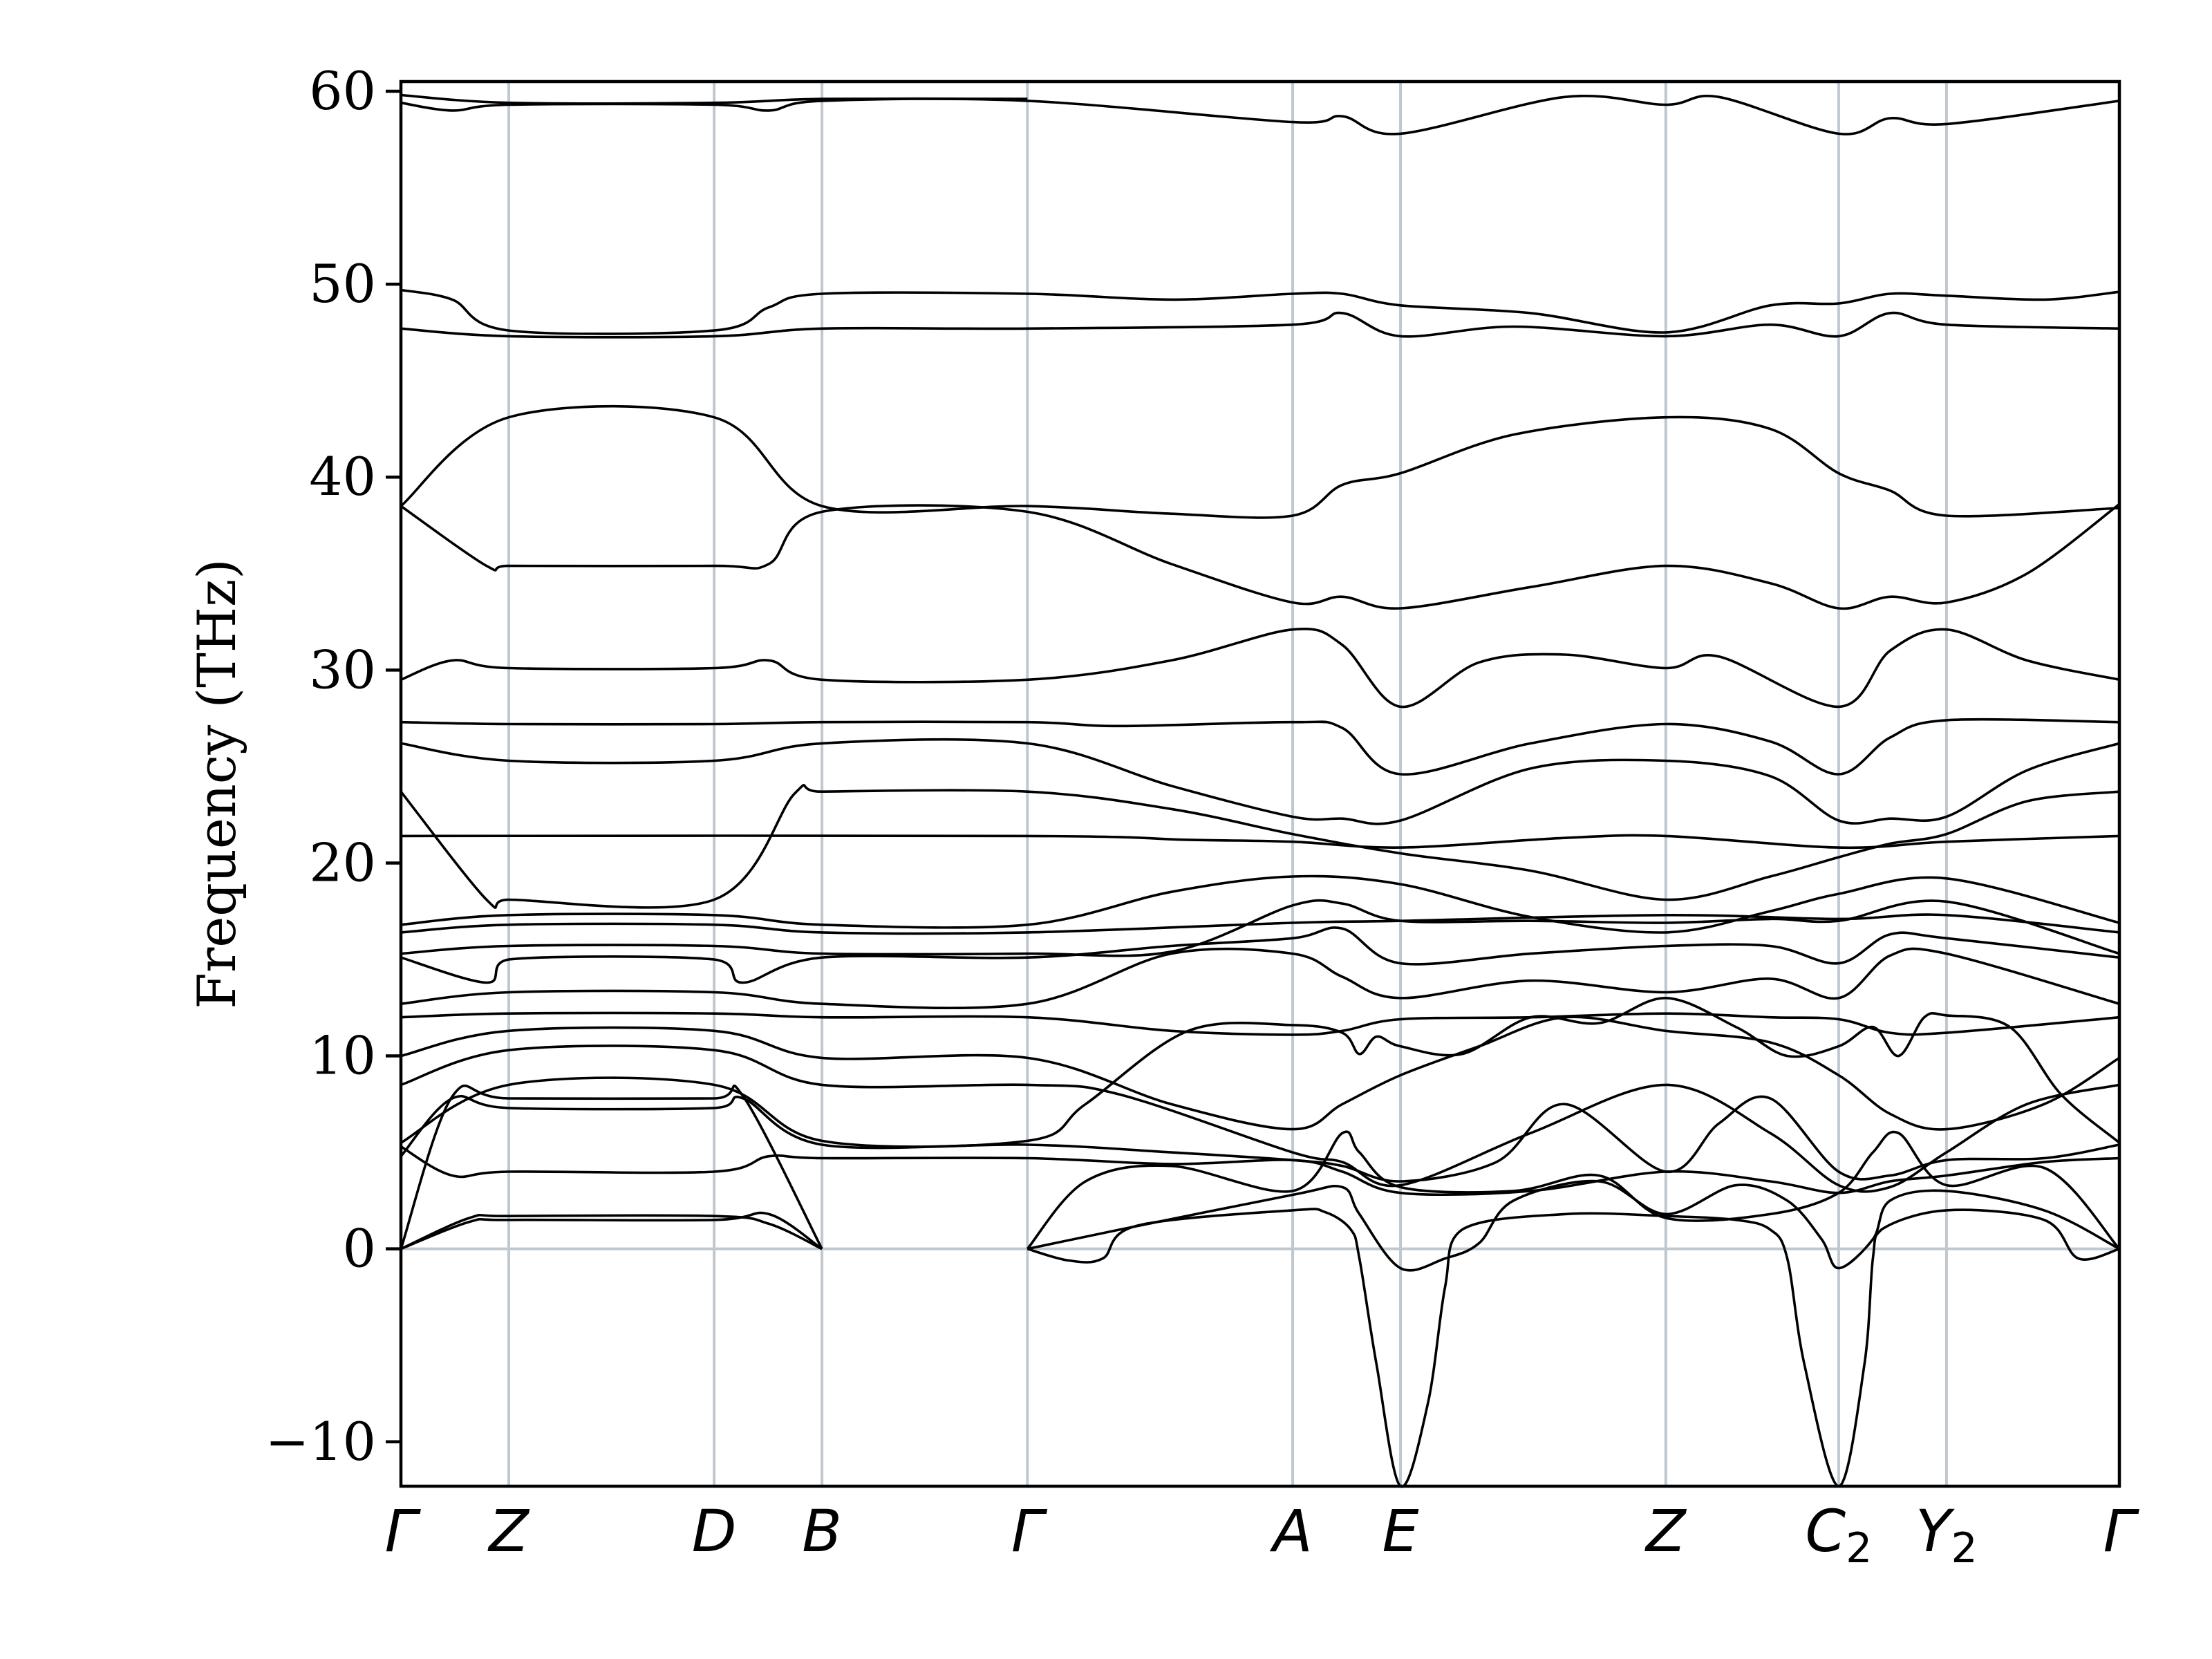 This screenshot has height=1659, width=2212. I want to click on kpoint-label-4: Γ, so click(1029, 1531).